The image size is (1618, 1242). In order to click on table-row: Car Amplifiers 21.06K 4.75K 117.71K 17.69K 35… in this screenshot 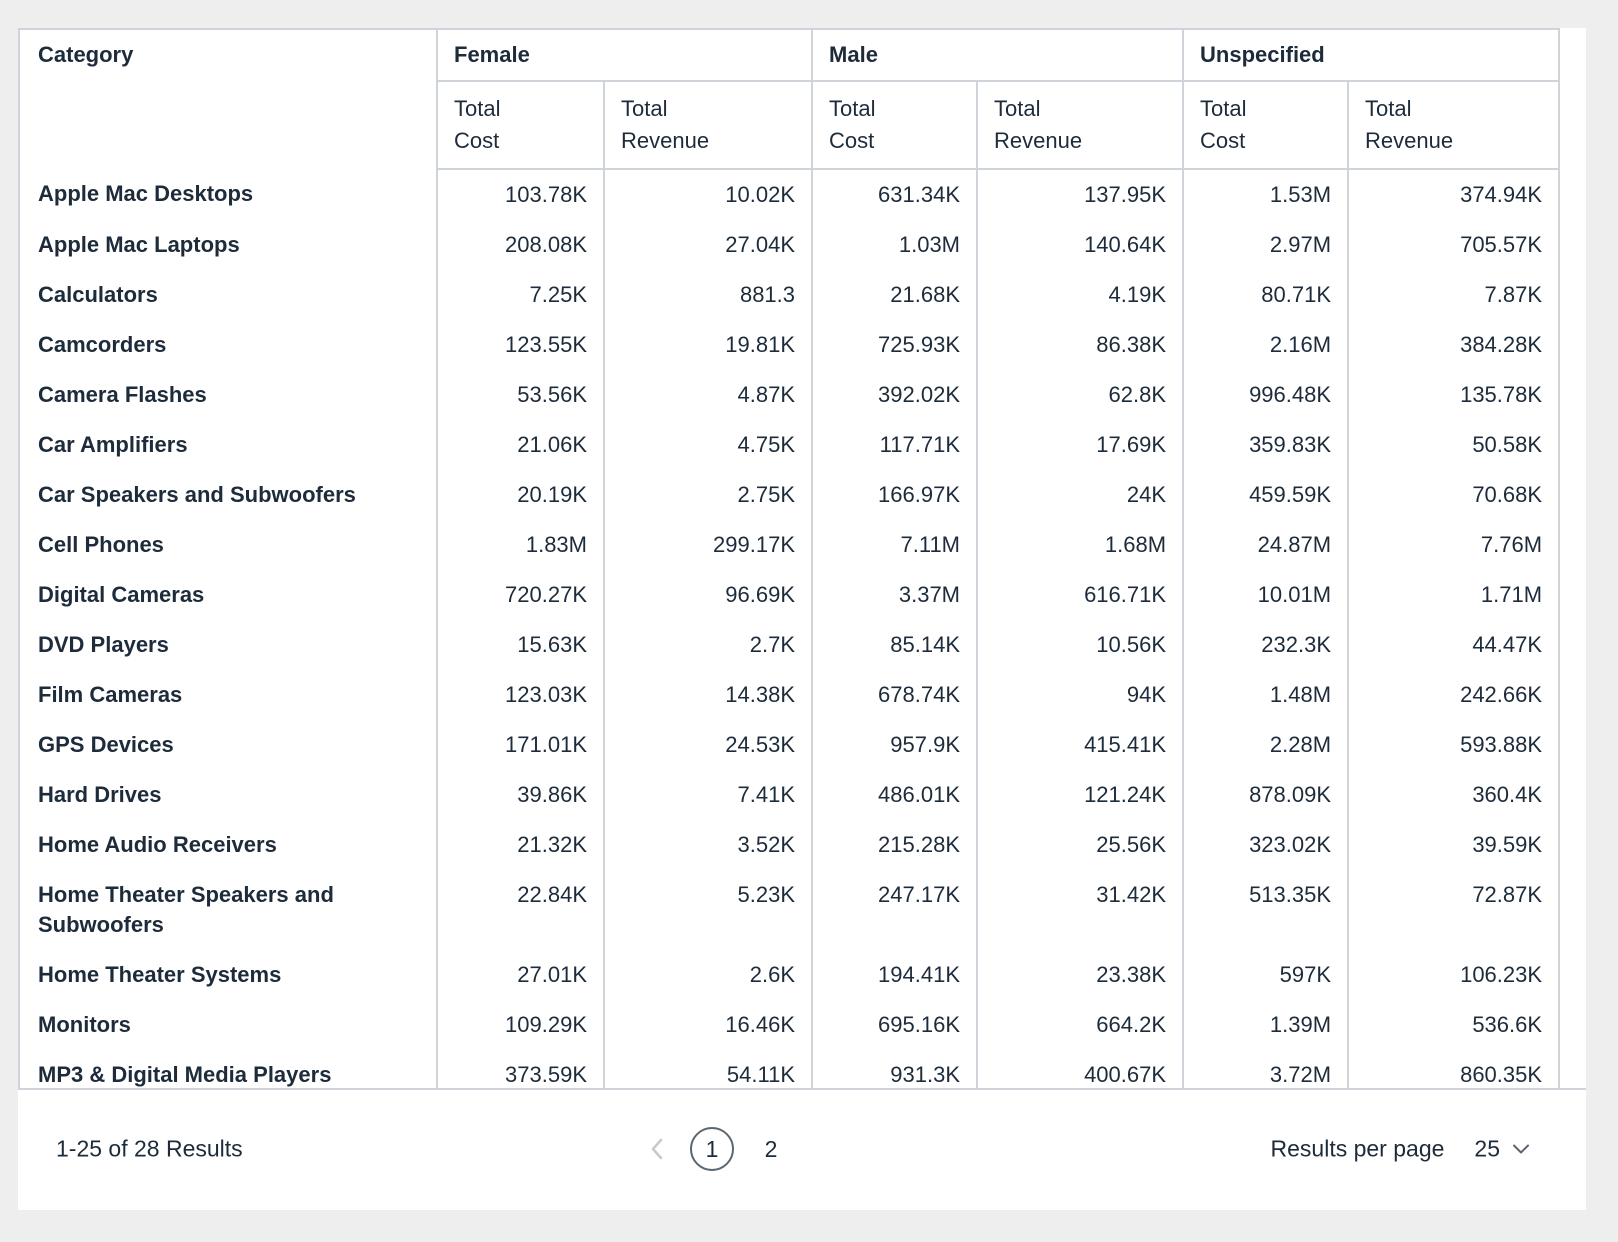, I will do `click(789, 445)`.